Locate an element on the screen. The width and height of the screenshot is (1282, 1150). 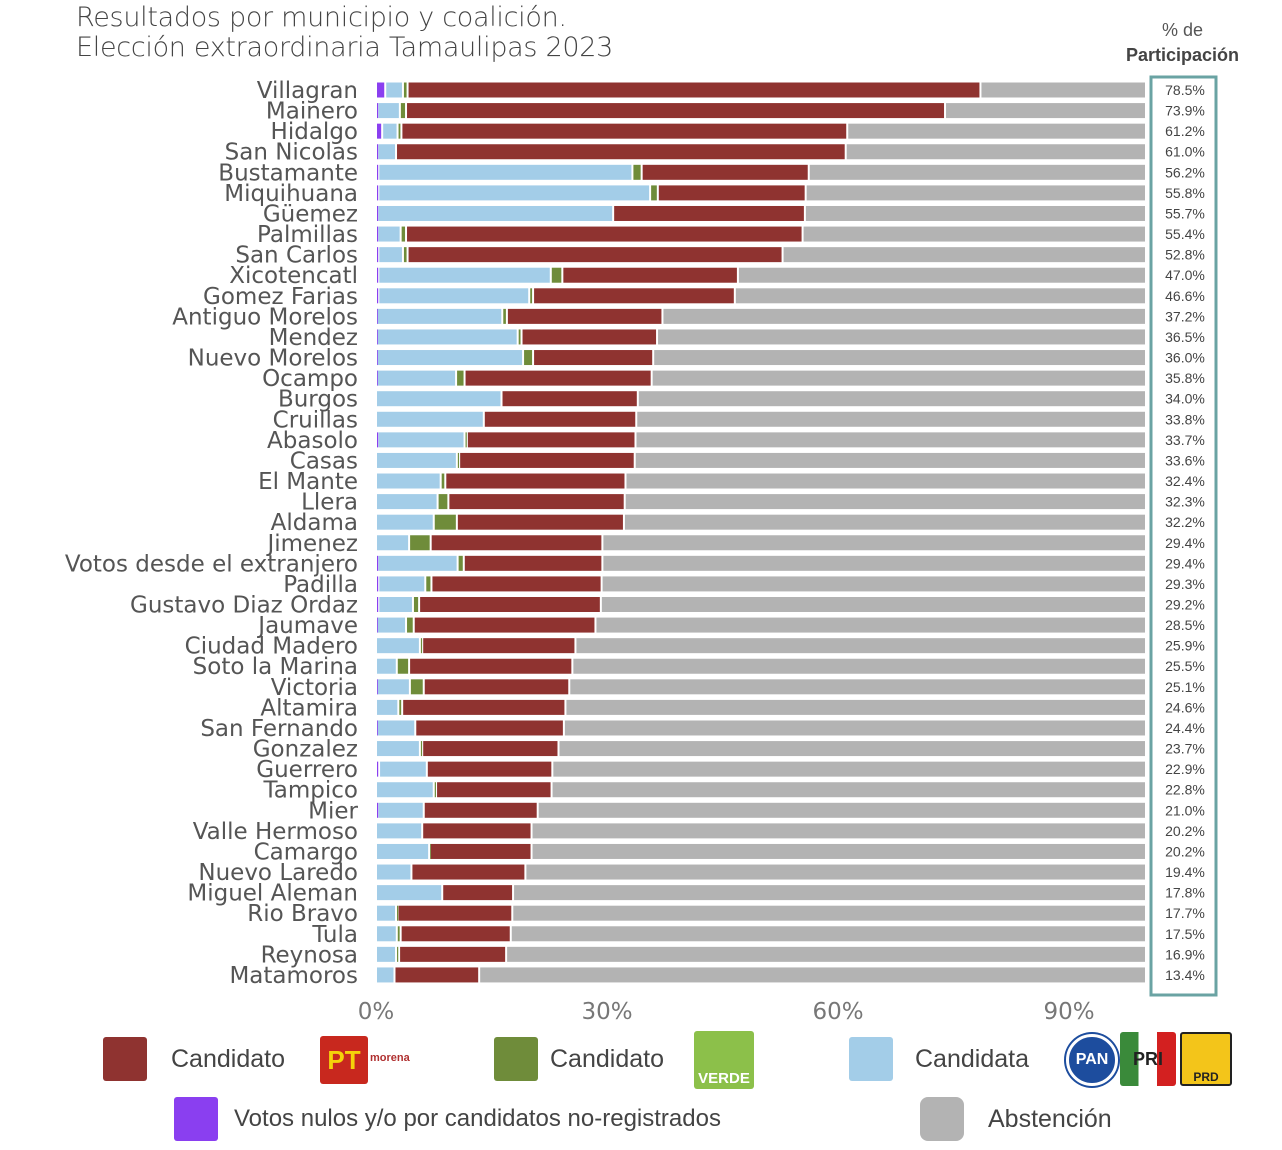
verde-logo: VERDE is located at coordinates (724, 1060).